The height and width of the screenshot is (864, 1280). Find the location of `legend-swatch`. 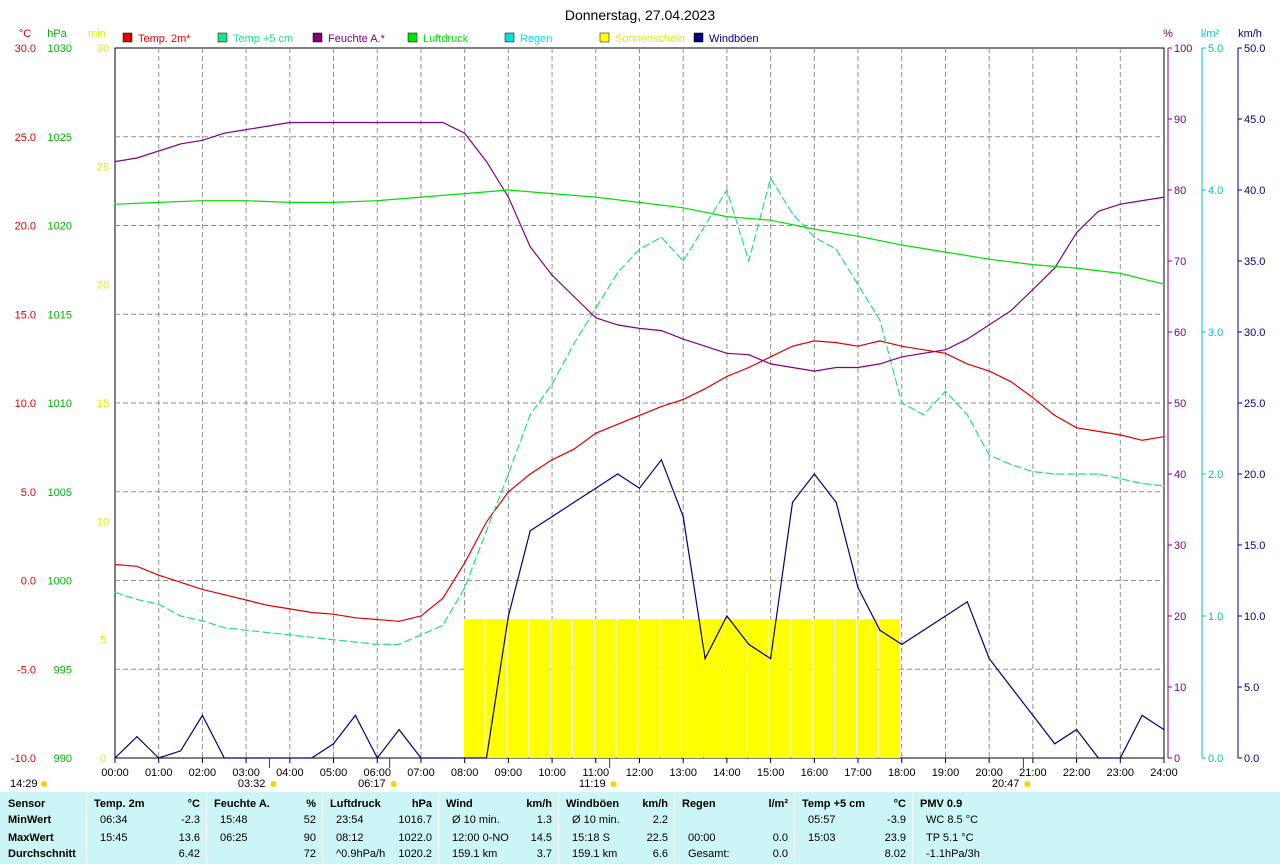

legend-swatch is located at coordinates (698, 37).